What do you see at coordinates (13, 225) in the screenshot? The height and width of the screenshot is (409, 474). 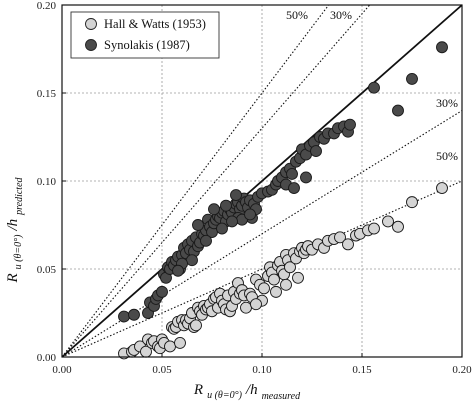 I see `y-label-rest: /h` at bounding box center [13, 225].